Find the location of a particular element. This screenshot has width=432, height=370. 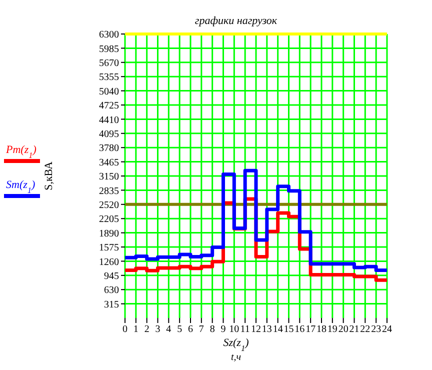

x-tick-label: 9 is located at coordinates (223, 330).